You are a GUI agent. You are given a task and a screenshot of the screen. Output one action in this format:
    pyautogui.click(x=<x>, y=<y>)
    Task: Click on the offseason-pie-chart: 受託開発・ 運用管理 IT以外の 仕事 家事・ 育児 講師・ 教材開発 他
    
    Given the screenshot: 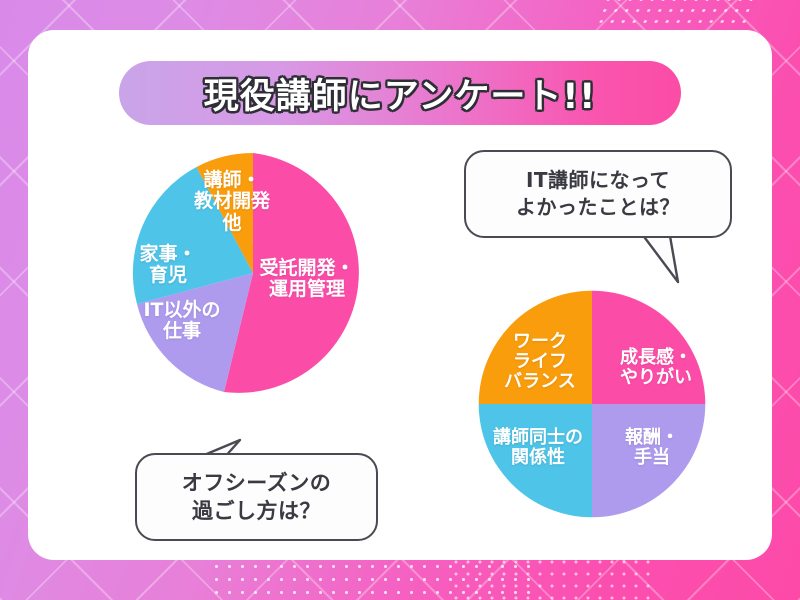 What is the action you would take?
    pyautogui.click(x=253, y=273)
    